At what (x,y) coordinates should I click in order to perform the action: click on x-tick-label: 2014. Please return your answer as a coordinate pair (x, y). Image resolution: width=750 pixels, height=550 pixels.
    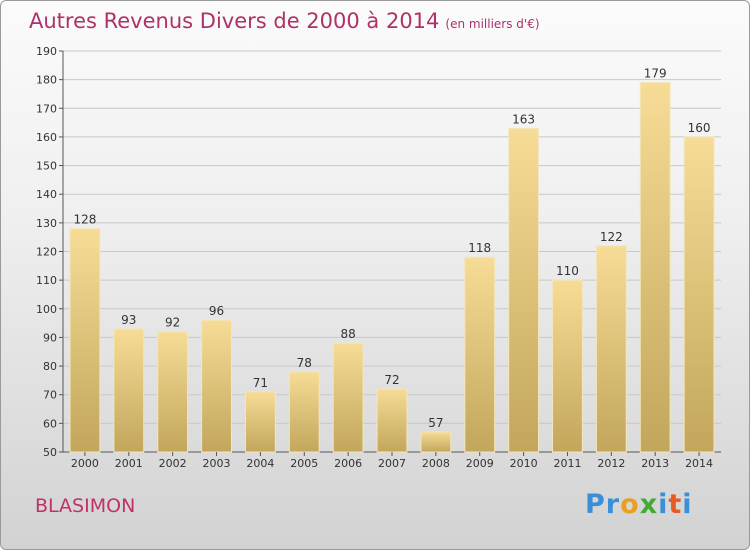
    Looking at the image, I should click on (699, 463).